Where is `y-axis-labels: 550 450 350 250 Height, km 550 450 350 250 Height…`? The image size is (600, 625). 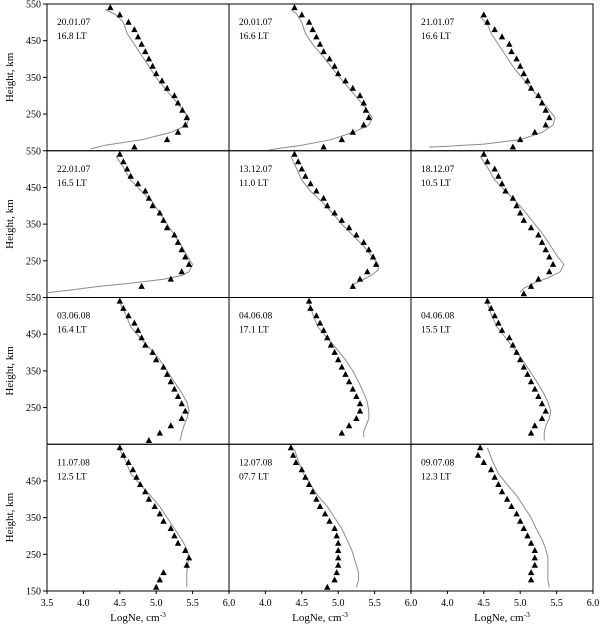 y-axis-labels: 550 450 350 250 Height, km 550 450 350 250 Height… is located at coordinates (25, 299).